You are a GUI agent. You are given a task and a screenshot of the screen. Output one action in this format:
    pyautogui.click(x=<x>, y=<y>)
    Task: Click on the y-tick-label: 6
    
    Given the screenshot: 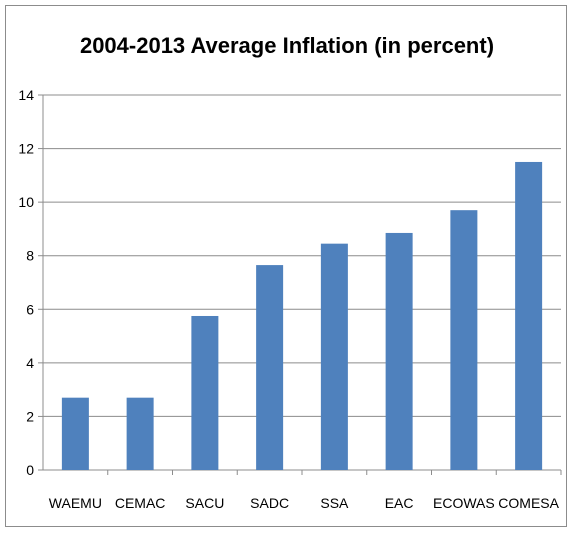 What is the action you would take?
    pyautogui.click(x=30, y=309)
    